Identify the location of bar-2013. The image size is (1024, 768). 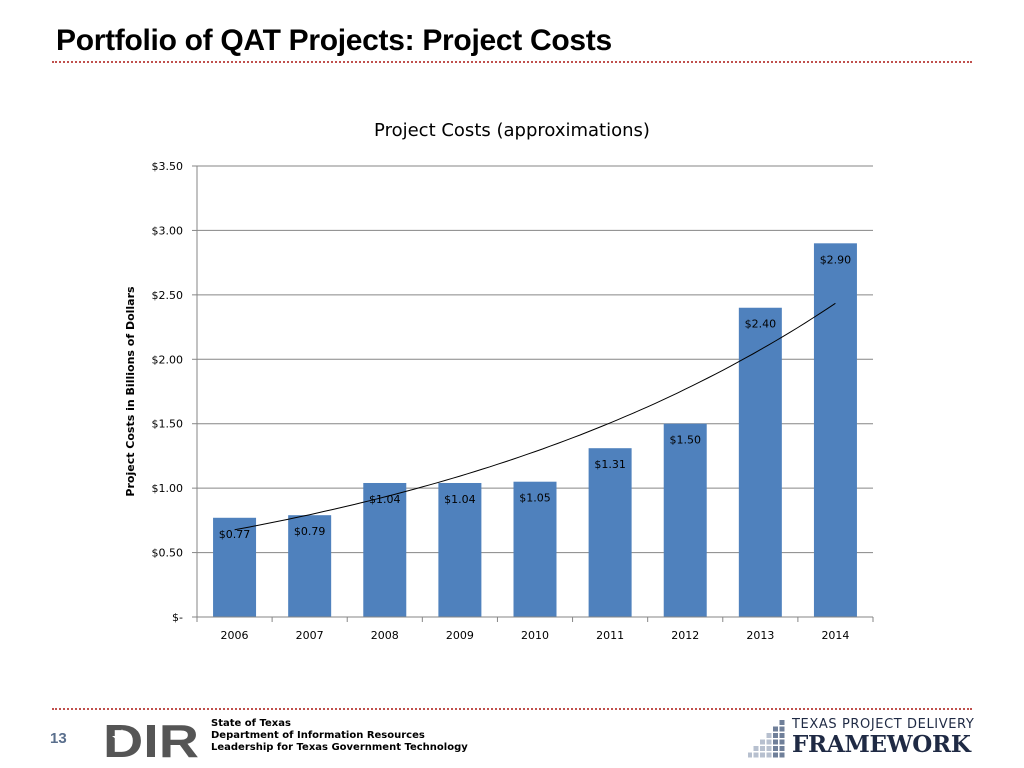
(760, 462).